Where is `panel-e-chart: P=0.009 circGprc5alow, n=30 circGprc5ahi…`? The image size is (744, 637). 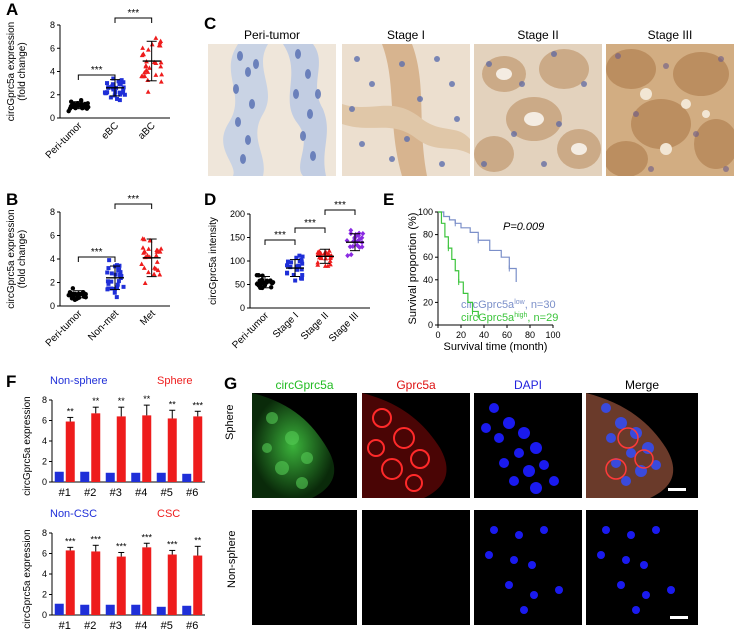 panel-e-chart: P=0.009 circGprc5alow, n=30 circGprc5ahi… is located at coordinates (484, 280).